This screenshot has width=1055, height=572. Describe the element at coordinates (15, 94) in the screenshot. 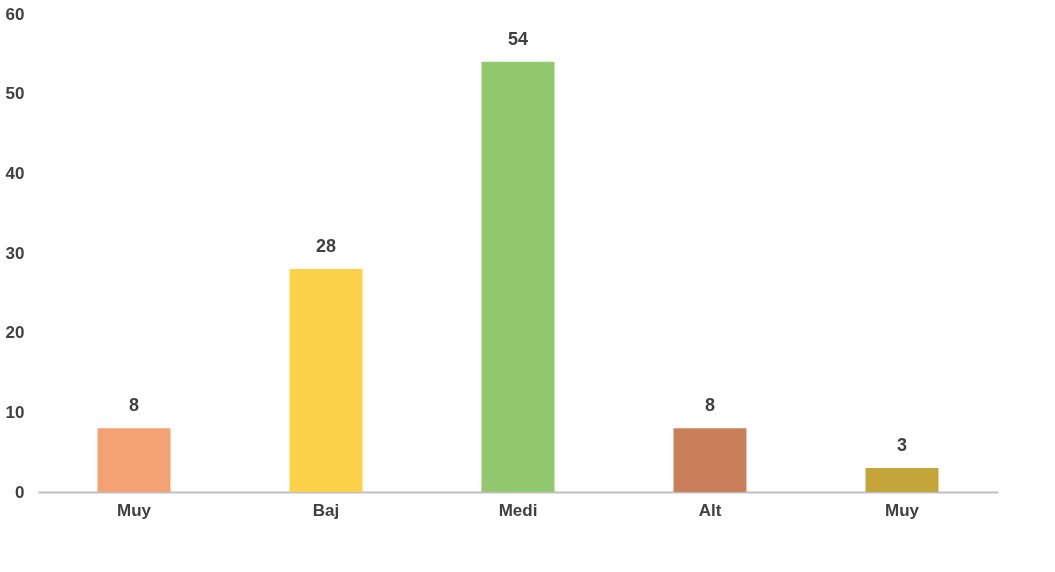

I see `y-tick-label: 50` at that location.